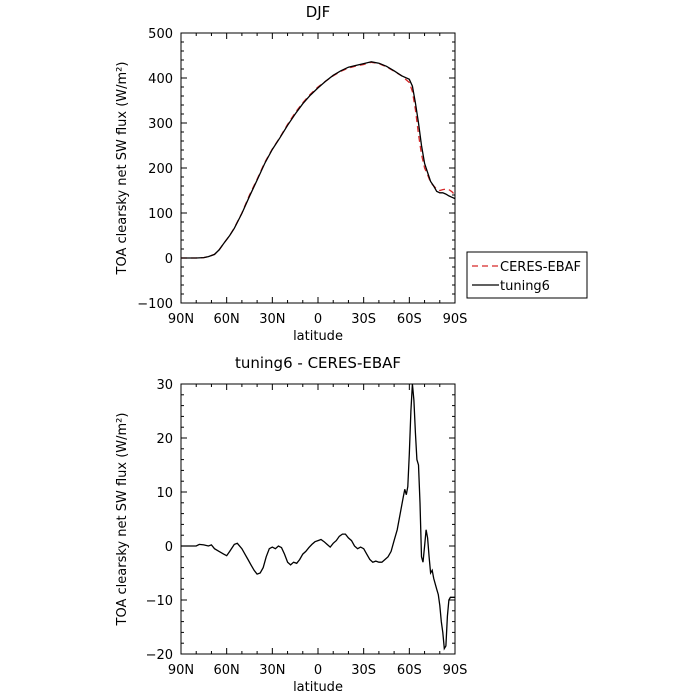 The height and width of the screenshot is (700, 700). Describe the element at coordinates (164, 493) in the screenshot. I see `y-tick-label: 10` at that location.